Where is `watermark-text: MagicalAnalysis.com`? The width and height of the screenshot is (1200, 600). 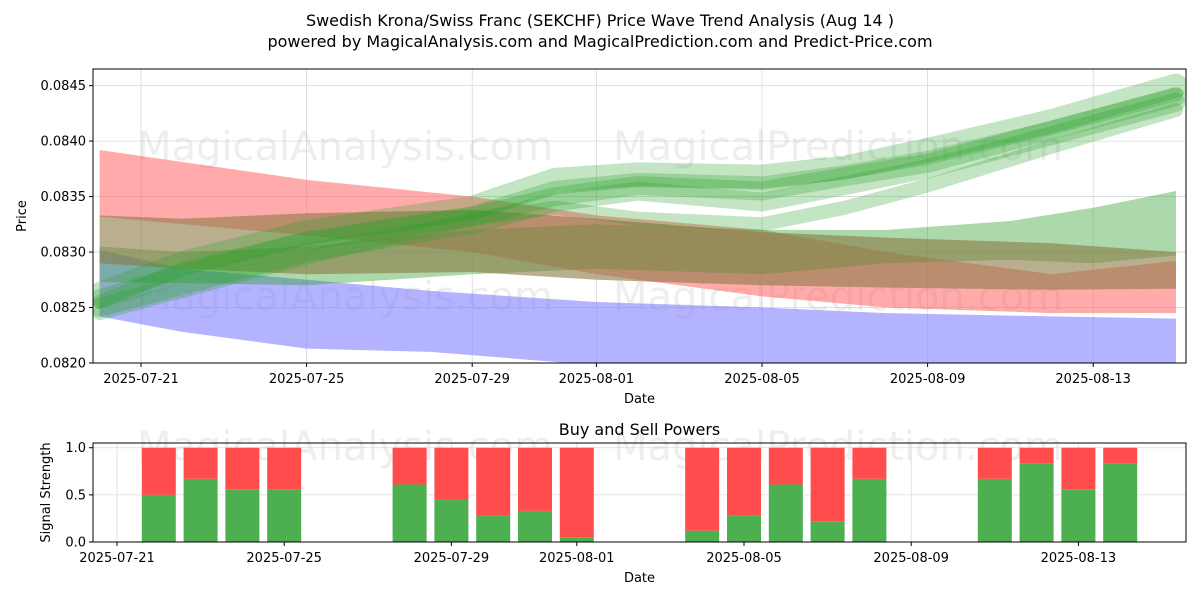 watermark-text: MagicalAnalysis.com is located at coordinates (345, 147).